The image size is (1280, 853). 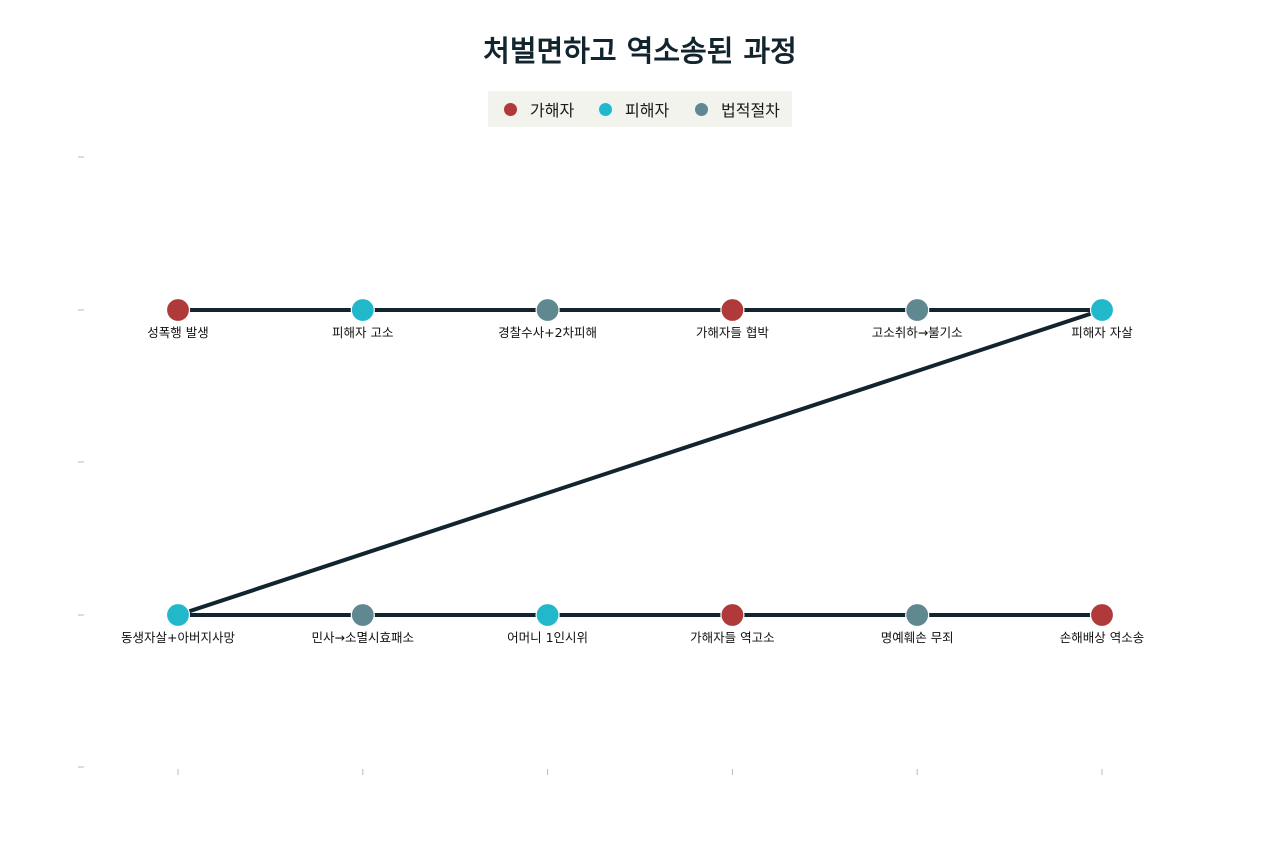 I want to click on legend-label-victim: 피해자, so click(x=647, y=110).